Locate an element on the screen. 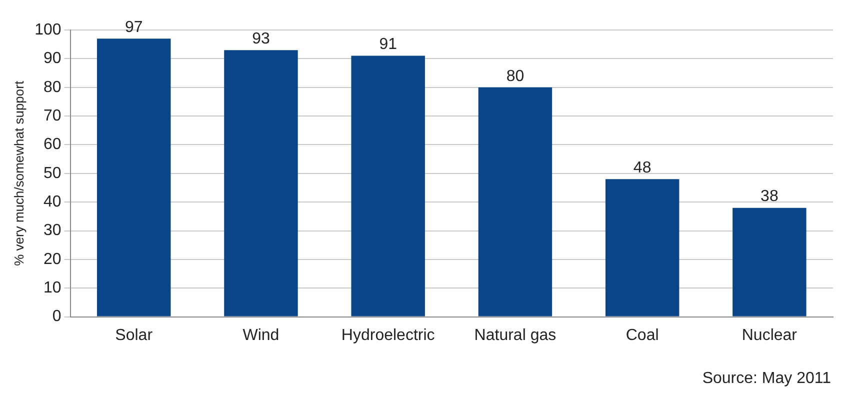  data-label: 97 is located at coordinates (133, 27).